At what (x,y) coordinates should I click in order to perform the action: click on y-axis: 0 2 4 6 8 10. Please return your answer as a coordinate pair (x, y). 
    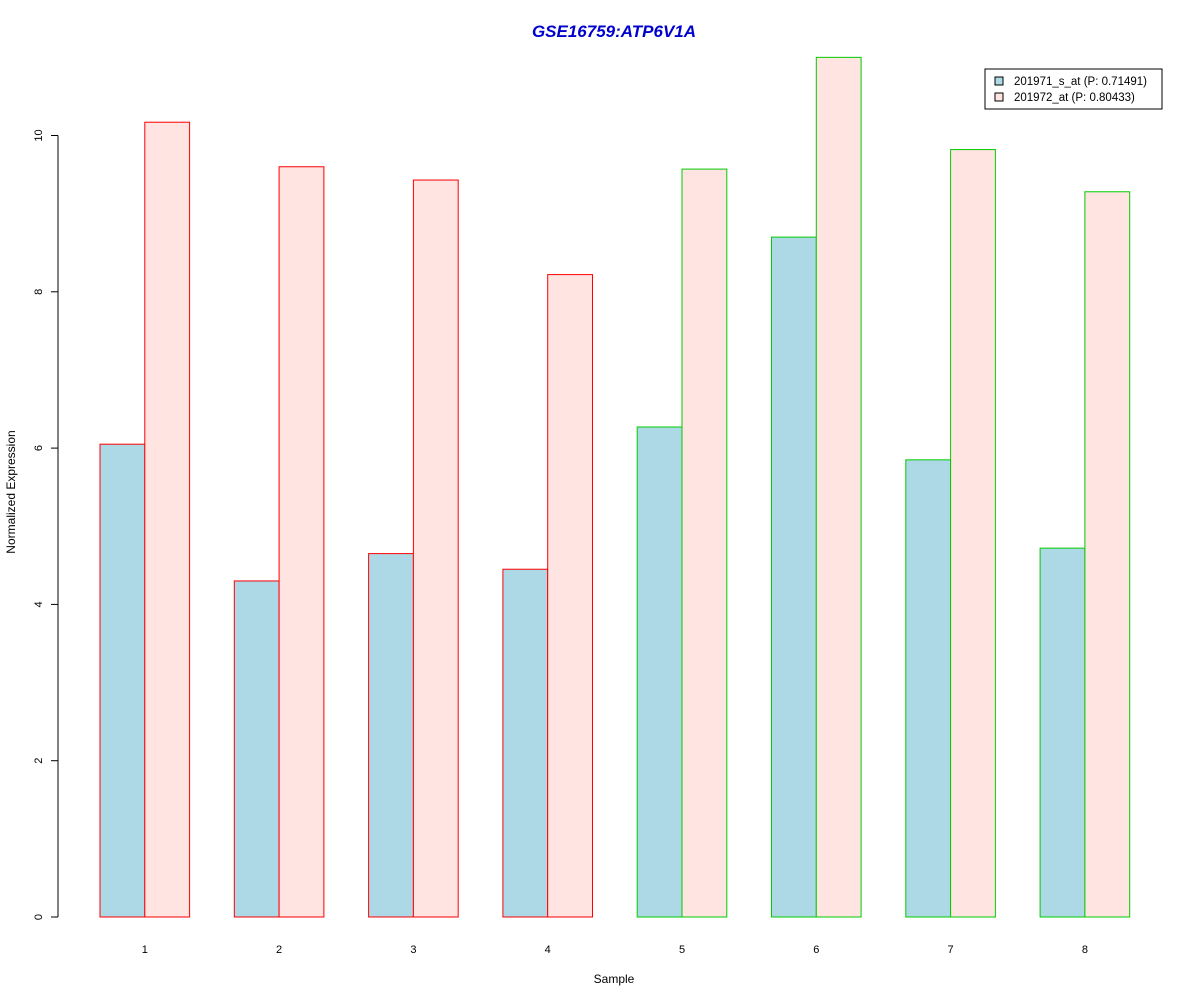
    Looking at the image, I should click on (46, 524).